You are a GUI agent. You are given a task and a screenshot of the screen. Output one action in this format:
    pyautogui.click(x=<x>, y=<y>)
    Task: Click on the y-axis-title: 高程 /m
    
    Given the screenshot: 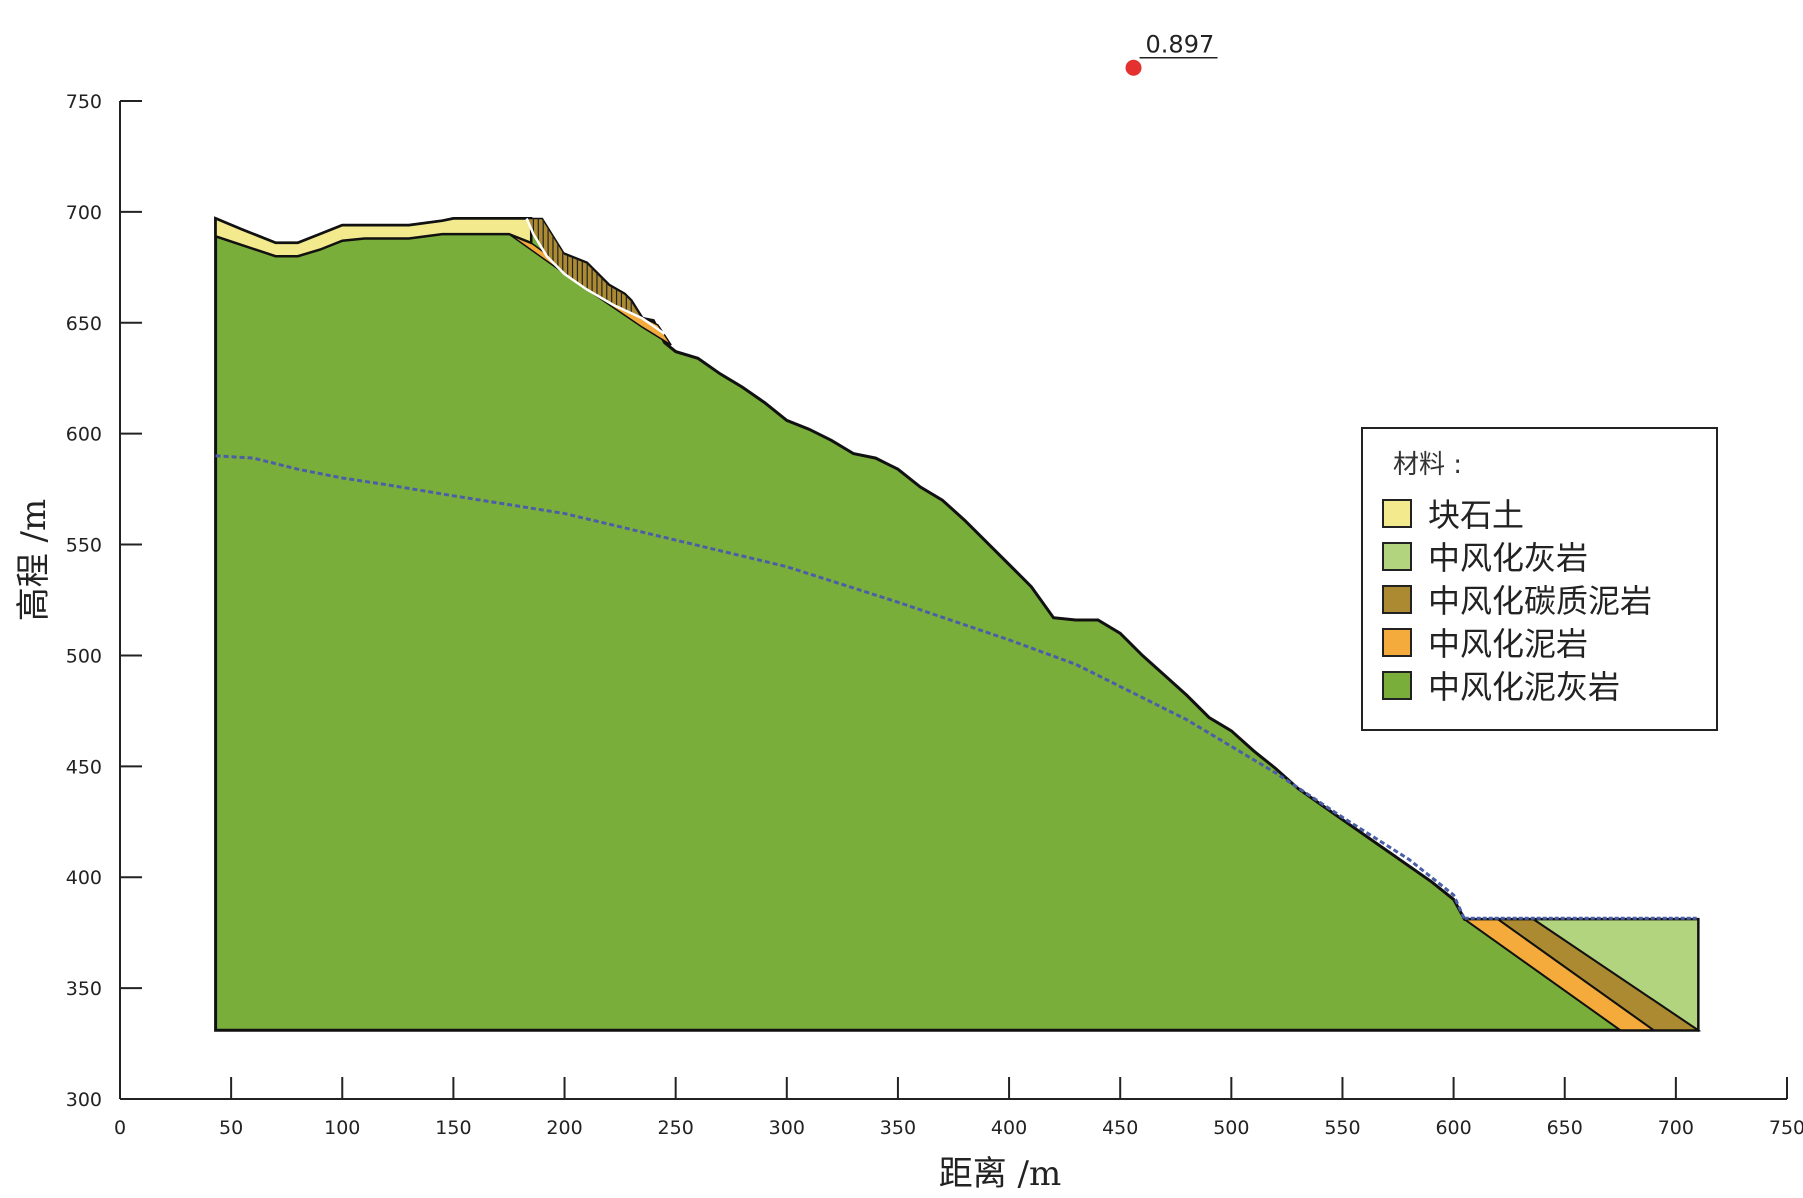 What is the action you would take?
    pyautogui.click(x=34, y=560)
    